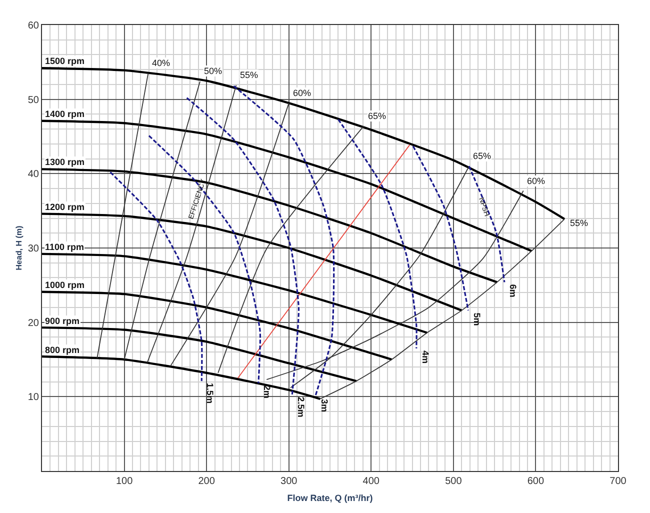 Image resolution: width=650 pixels, height=513 pixels. Describe the element at coordinates (34, 174) in the screenshot. I see `y-tick-label: 40` at that location.